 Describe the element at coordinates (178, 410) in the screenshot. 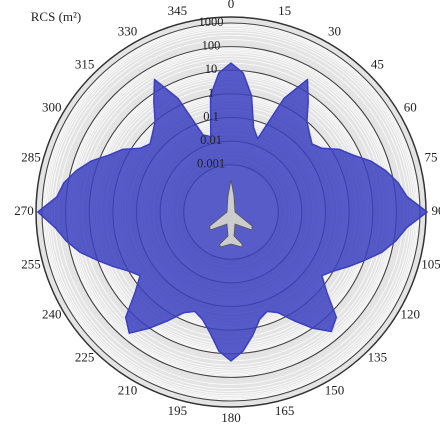

I see `angle-tick-label: 195` at that location.